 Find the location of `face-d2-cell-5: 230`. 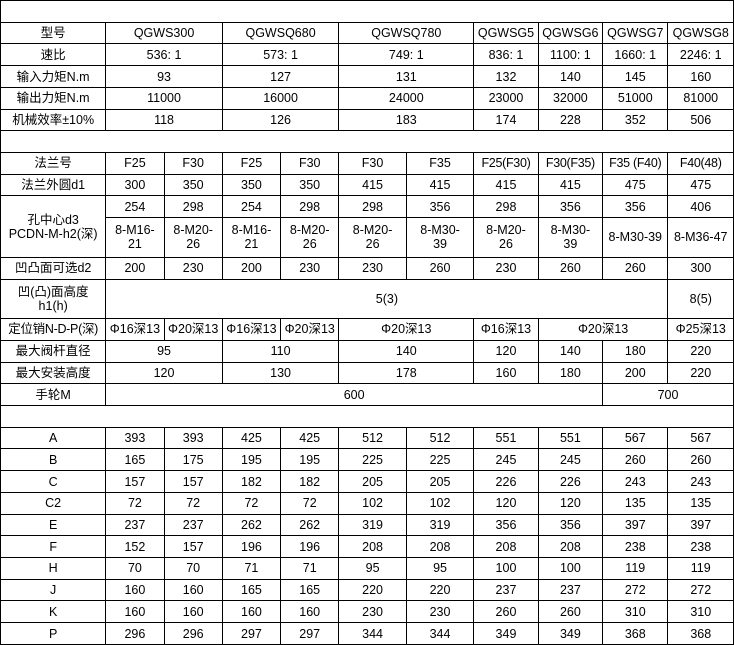

face-d2-cell-5: 230 is located at coordinates (372, 268).